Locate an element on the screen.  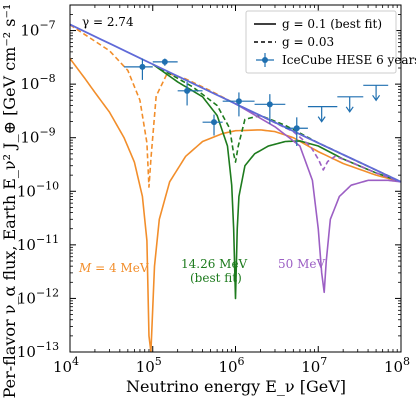
annotation-m4: M = 4 MeV is located at coordinates (113, 268).